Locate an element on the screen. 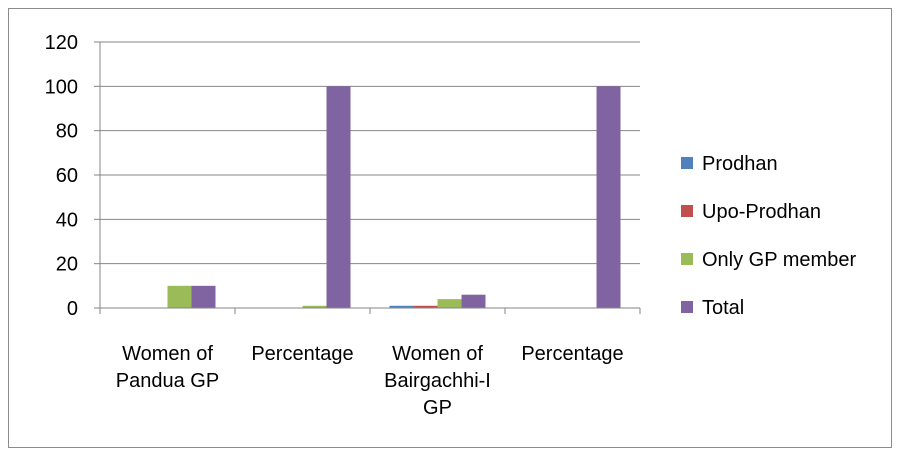 The width and height of the screenshot is (900, 454). x-category-label: Bairgachhi-I is located at coordinates (437, 381).